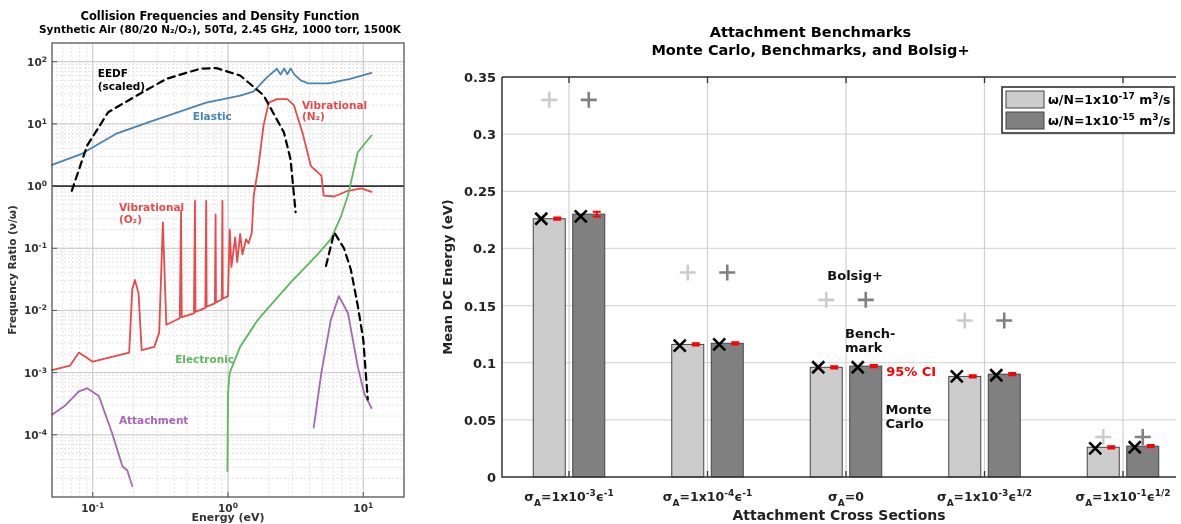 This screenshot has width=1181, height=524. Describe the element at coordinates (37, 123) in the screenshot. I see `y-tick-label: 10$^{1}$` at that location.